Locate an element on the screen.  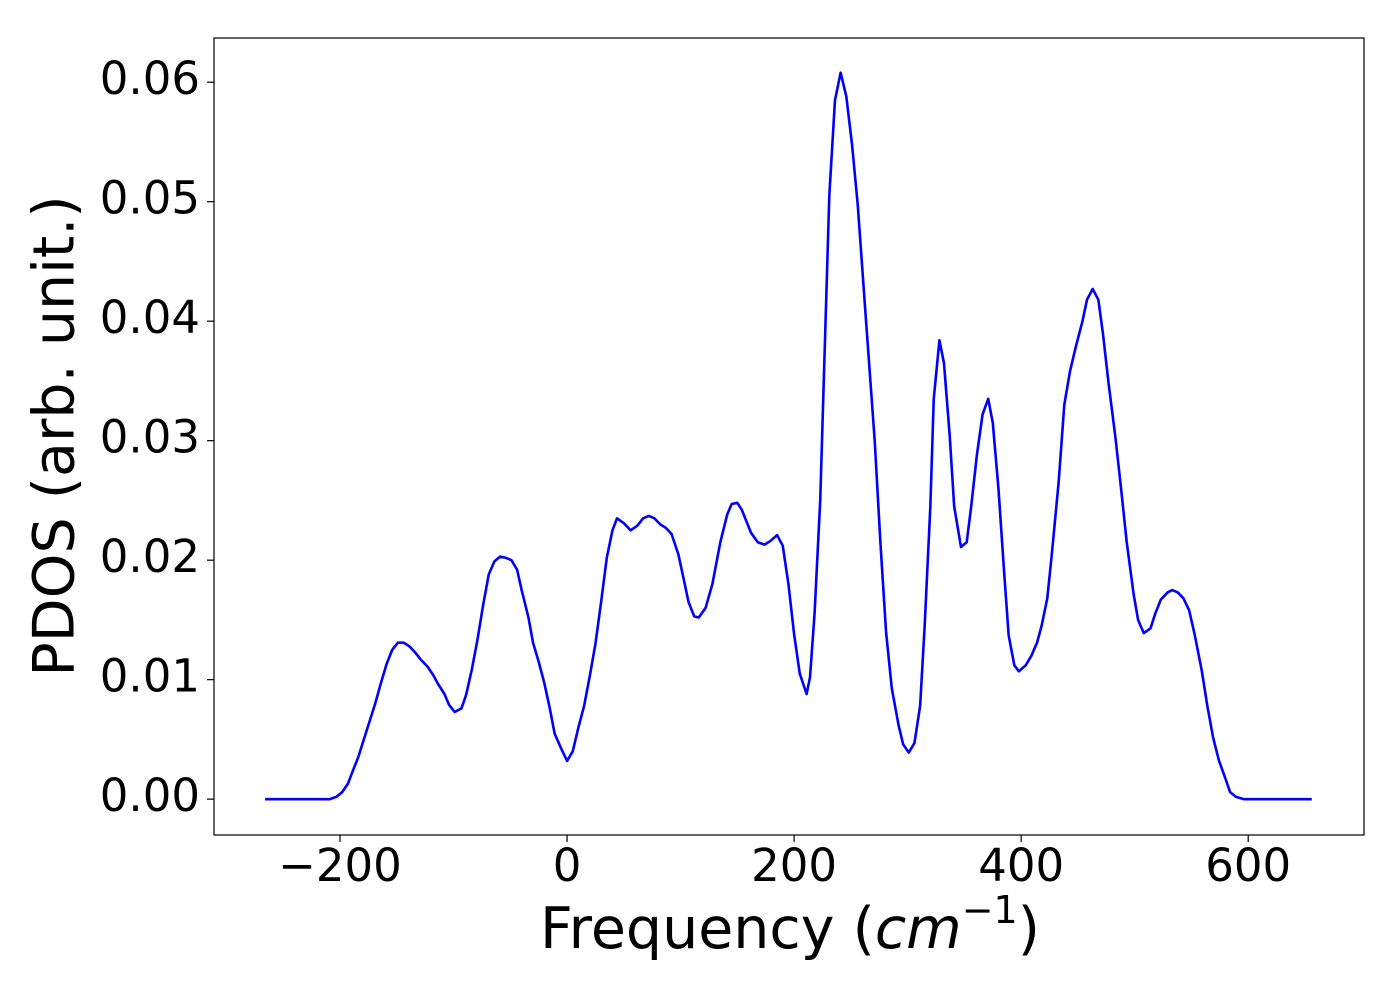
x-tick-label: 400 is located at coordinates (1021, 865).